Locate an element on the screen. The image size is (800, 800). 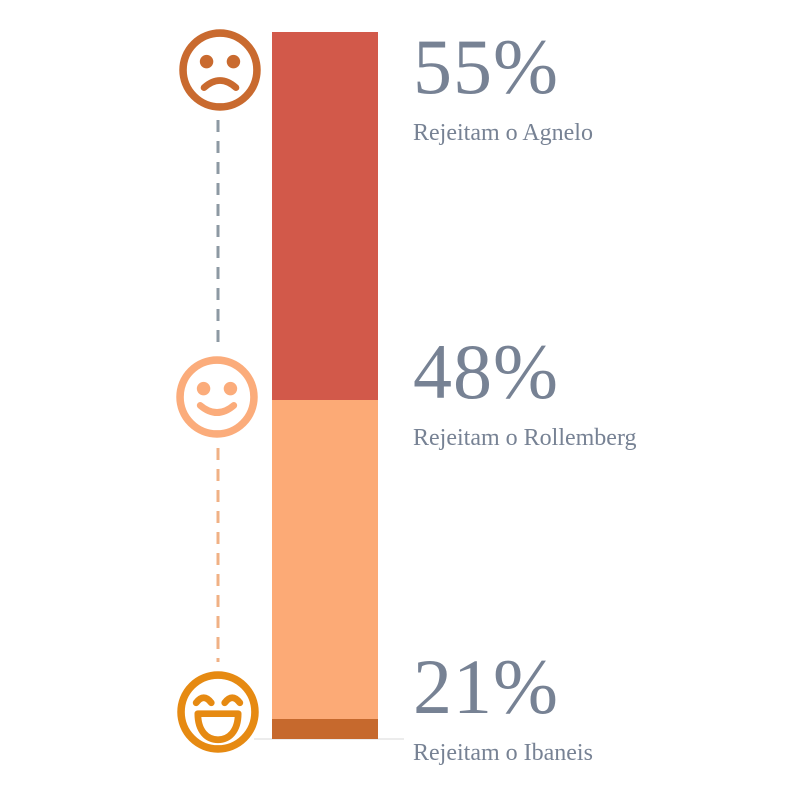
axis-baseline is located at coordinates (329, 739).